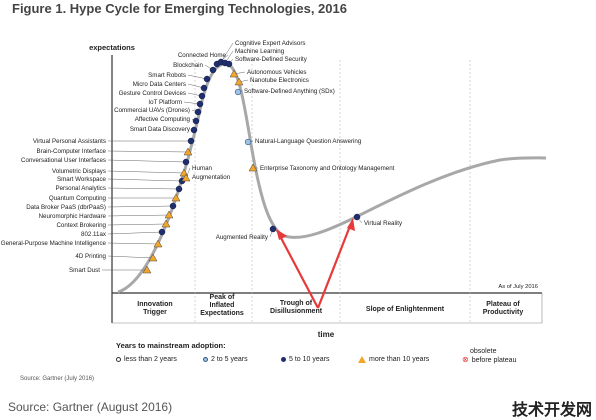 The image size is (596, 420). I want to click on leader-volumetric-displays, so click(146, 172).